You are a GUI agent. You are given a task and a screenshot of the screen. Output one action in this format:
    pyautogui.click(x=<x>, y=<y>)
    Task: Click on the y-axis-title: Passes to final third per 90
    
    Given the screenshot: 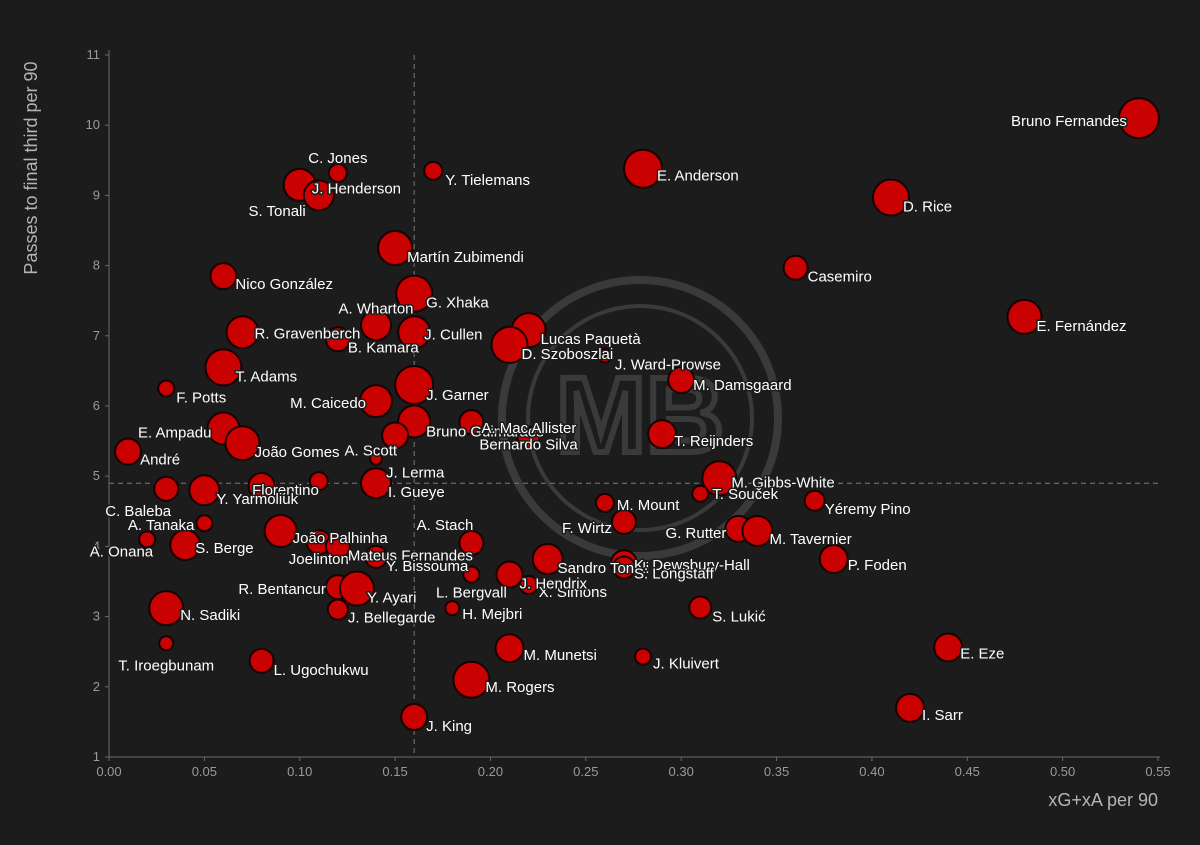 What is the action you would take?
    pyautogui.click(x=31, y=167)
    